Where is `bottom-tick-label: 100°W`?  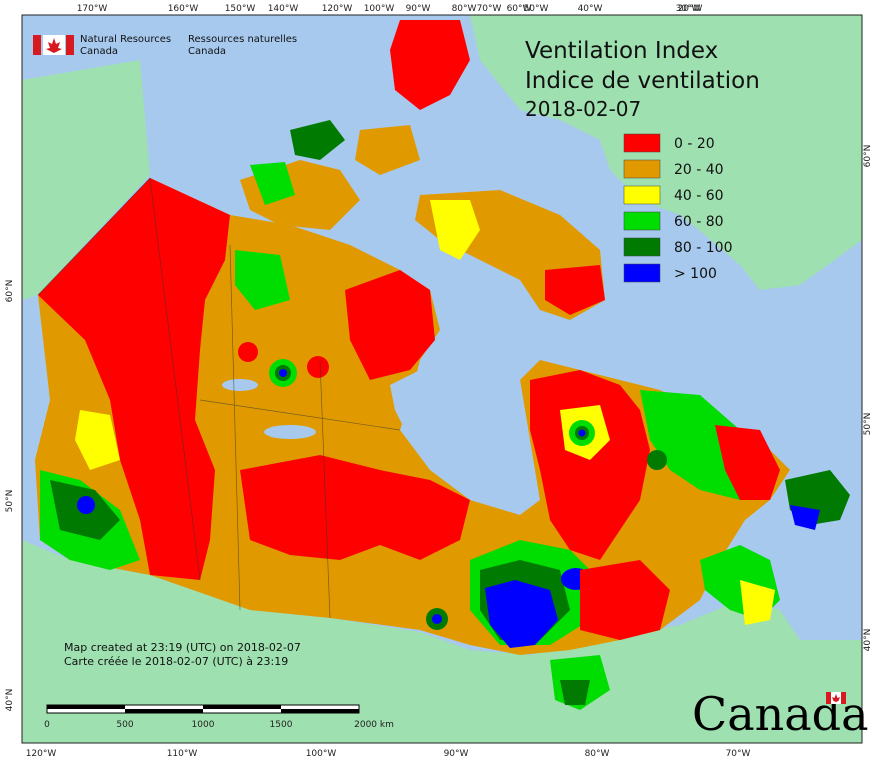
bottom-tick-label: 100°W is located at coordinates (321, 754).